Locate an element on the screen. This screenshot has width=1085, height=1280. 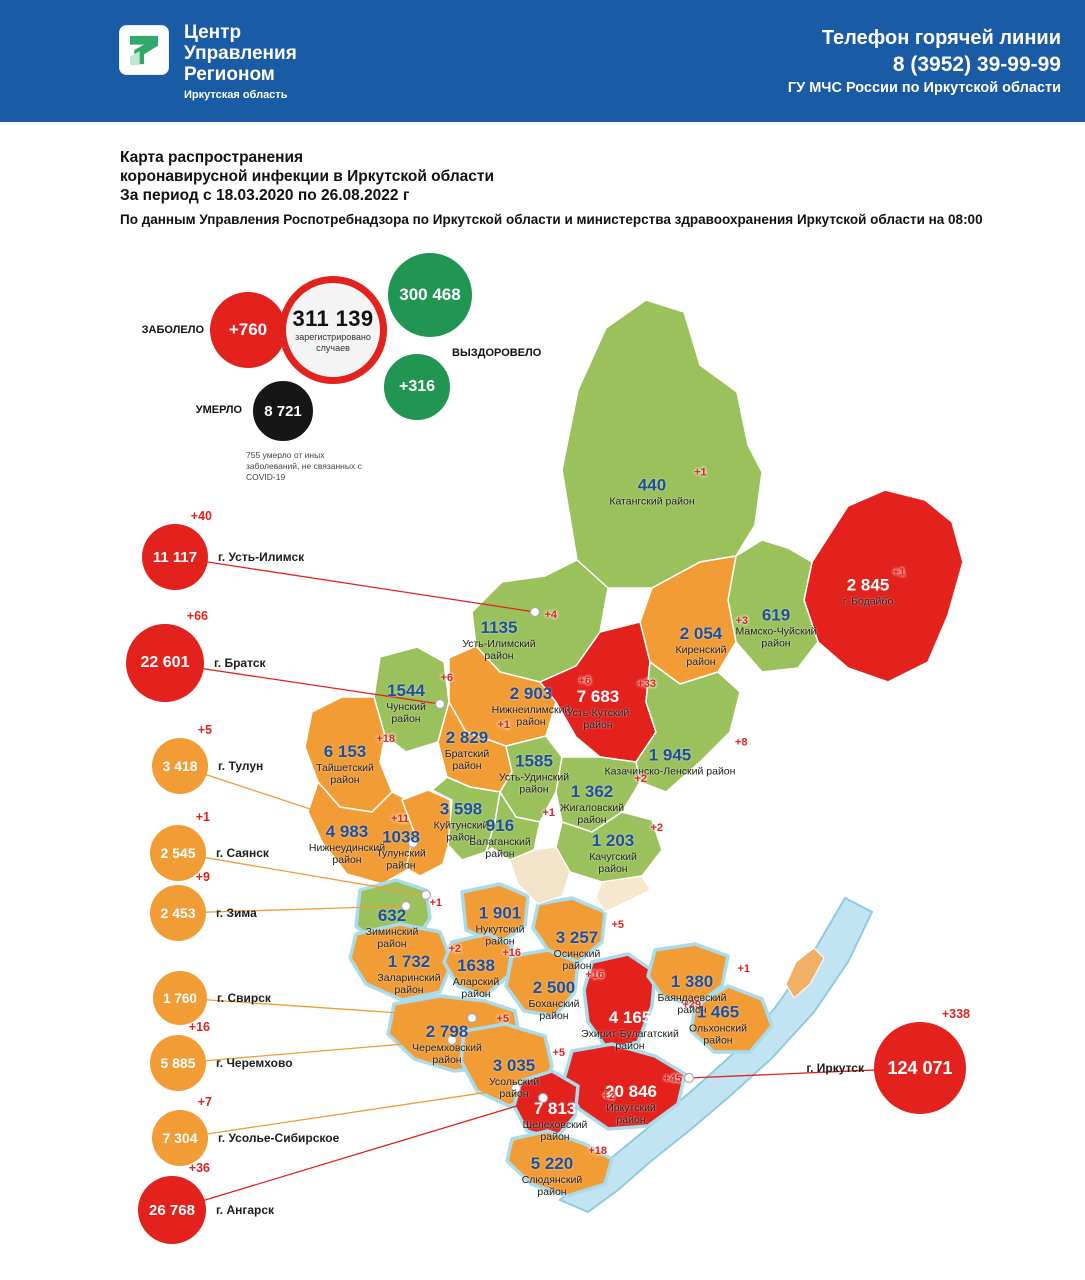
city-marker-bratsk: 22 601 +66 г. Братск is located at coordinates (196, 655).